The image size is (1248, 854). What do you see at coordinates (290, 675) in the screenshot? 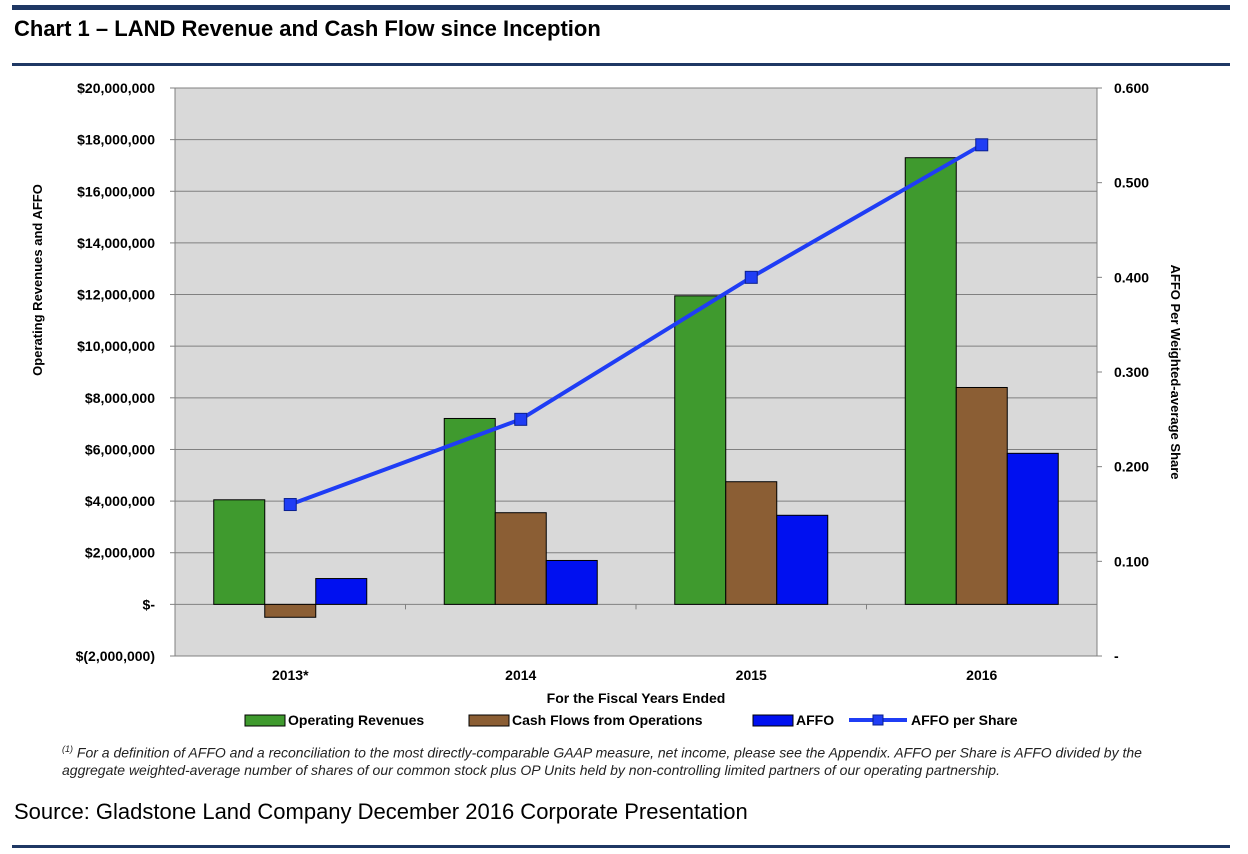
I see `x-tick-label: 2013*` at bounding box center [290, 675].